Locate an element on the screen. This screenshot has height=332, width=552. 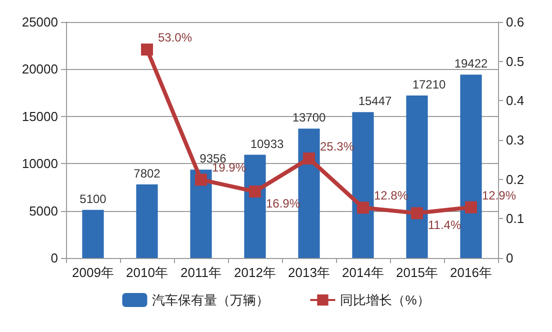
data-label: 15447 is located at coordinates (375, 101).